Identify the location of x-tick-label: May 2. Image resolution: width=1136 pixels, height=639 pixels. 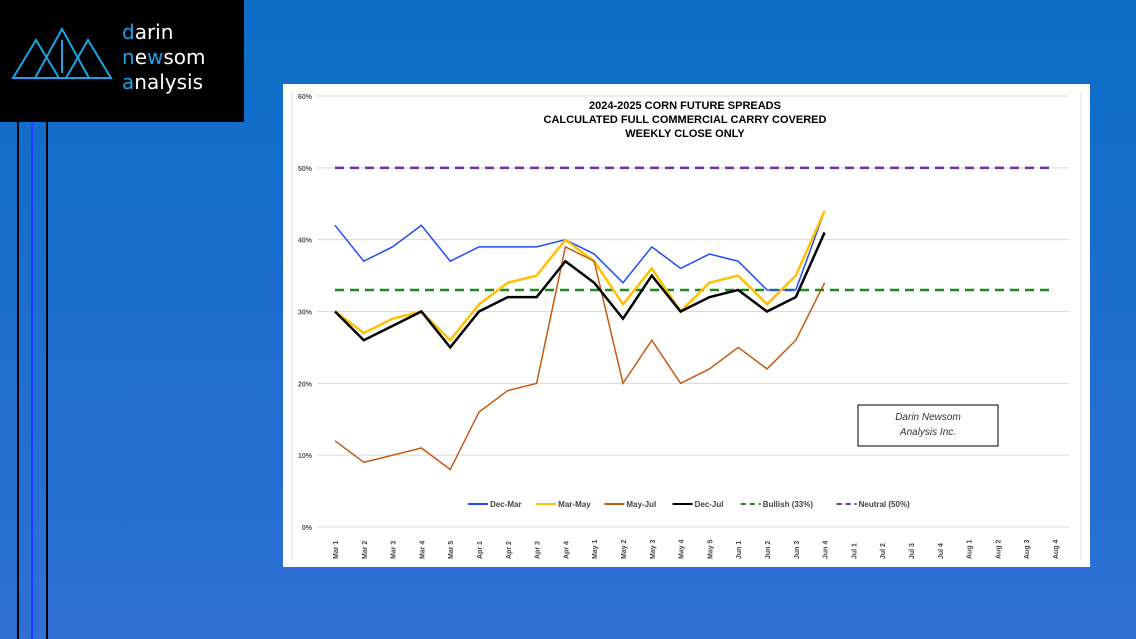
(624, 549).